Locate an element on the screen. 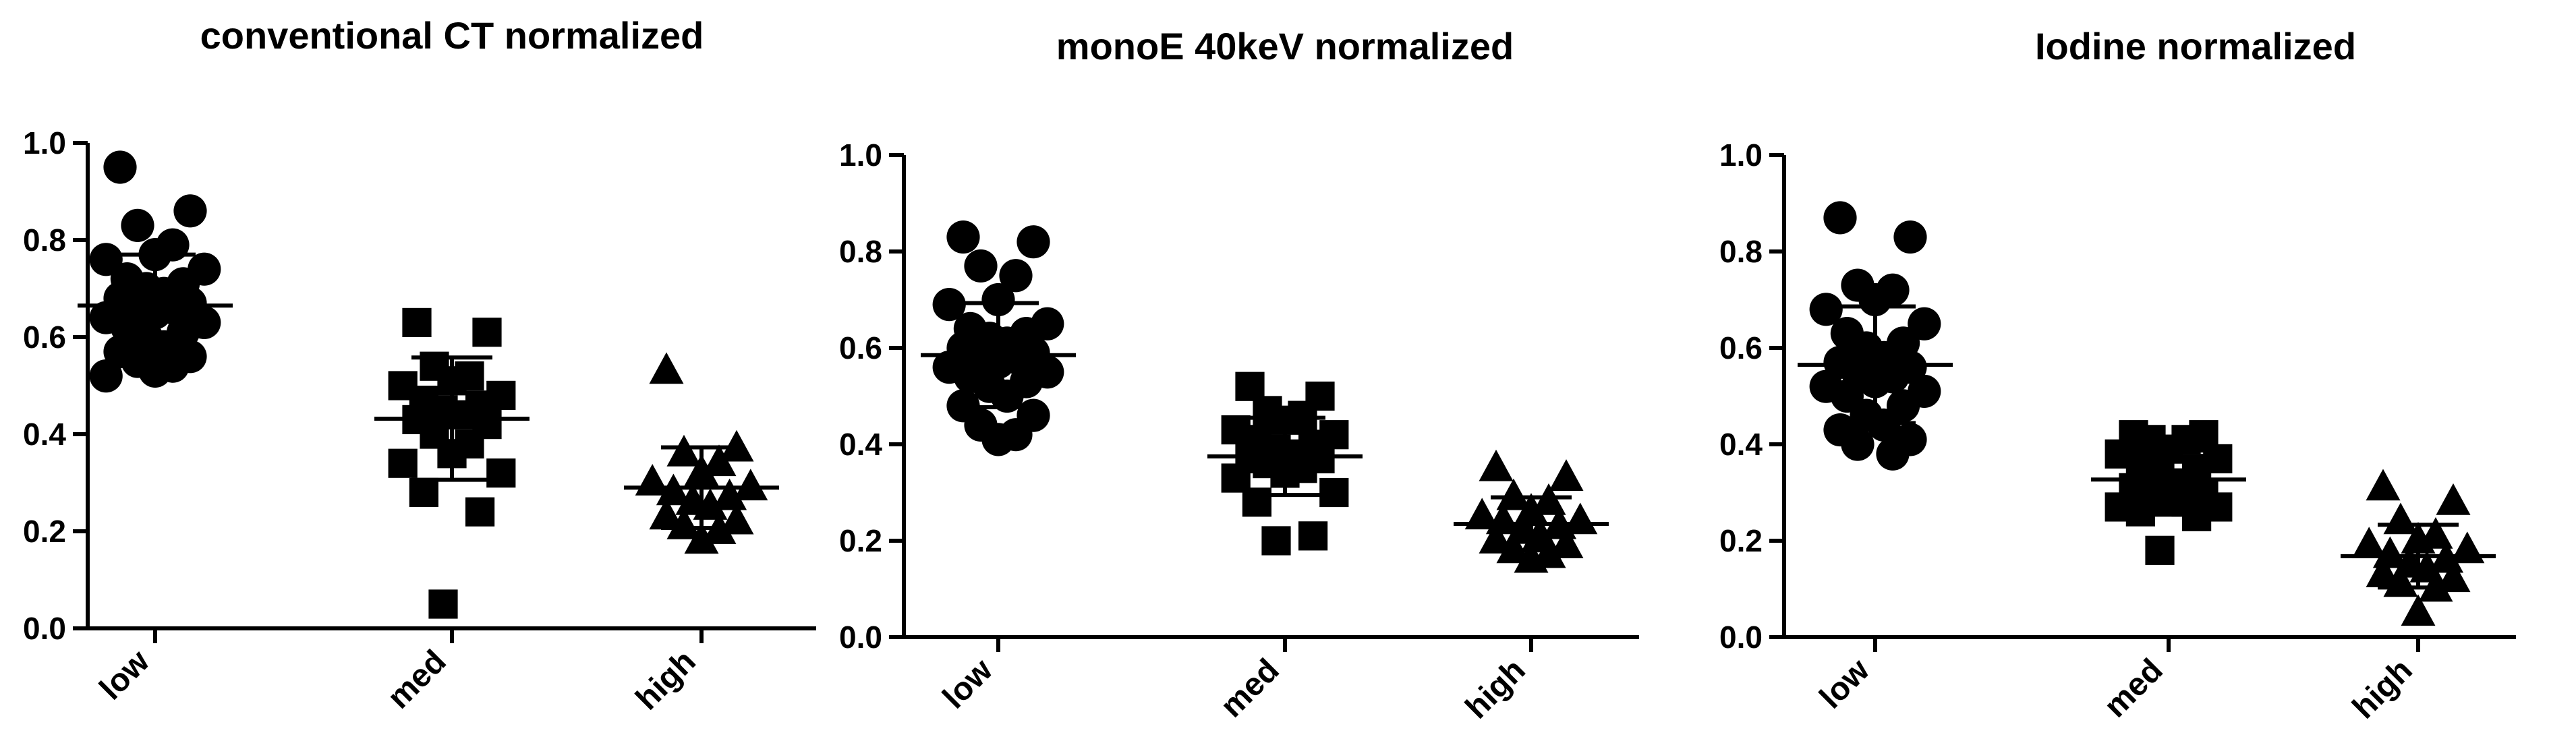 This screenshot has width=2576, height=743. chart-title: monoE 40keV normalized is located at coordinates (1285, 46).